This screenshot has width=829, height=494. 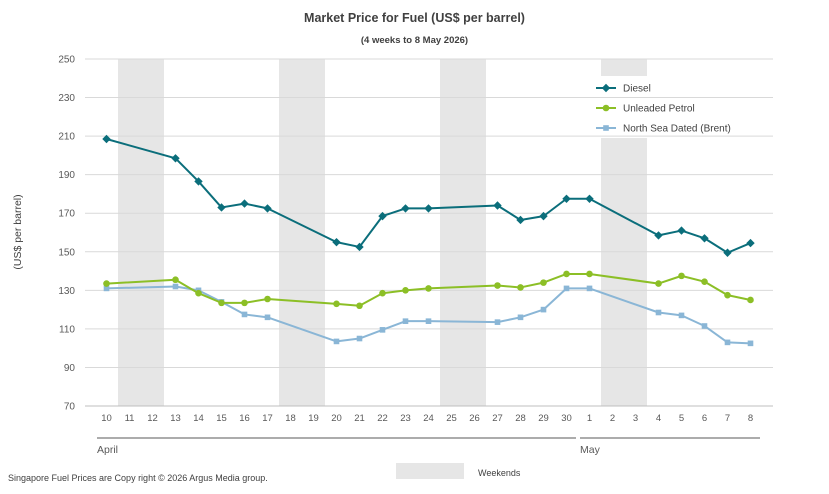 What do you see at coordinates (430, 471) in the screenshot?
I see `weekend-legend-swatch` at bounding box center [430, 471].